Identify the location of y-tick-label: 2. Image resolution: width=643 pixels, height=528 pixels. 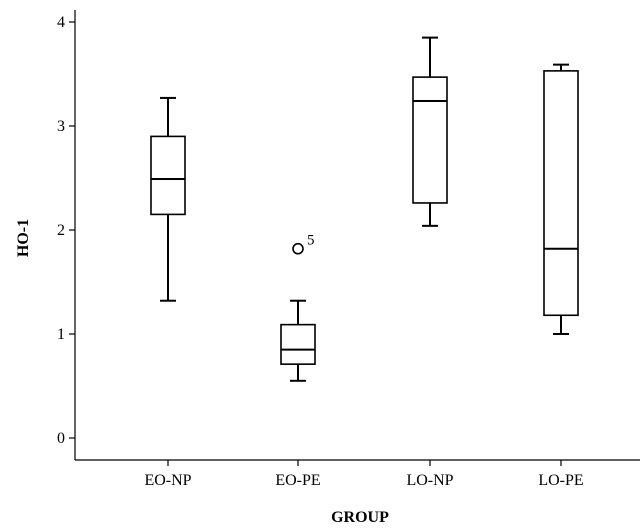
(61, 230).